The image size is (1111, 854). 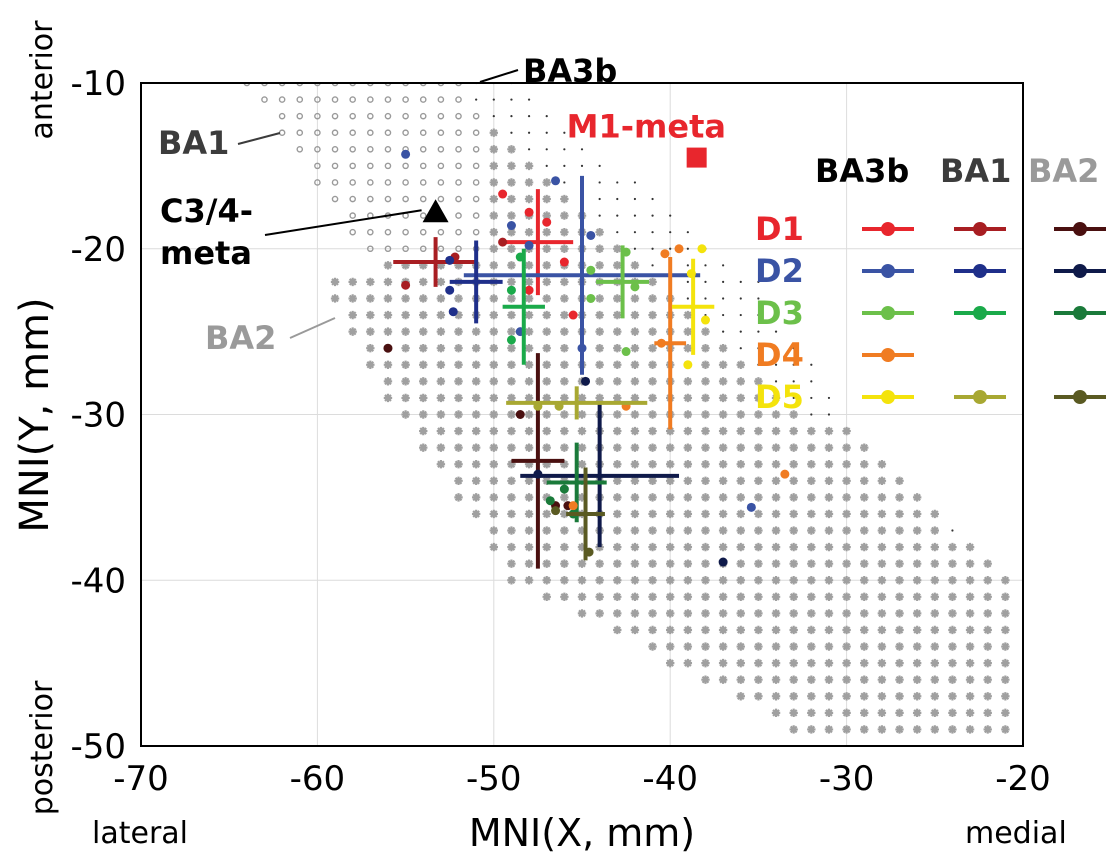 What do you see at coordinates (847, 779) in the screenshot?
I see `x-tick-label: -30` at bounding box center [847, 779].